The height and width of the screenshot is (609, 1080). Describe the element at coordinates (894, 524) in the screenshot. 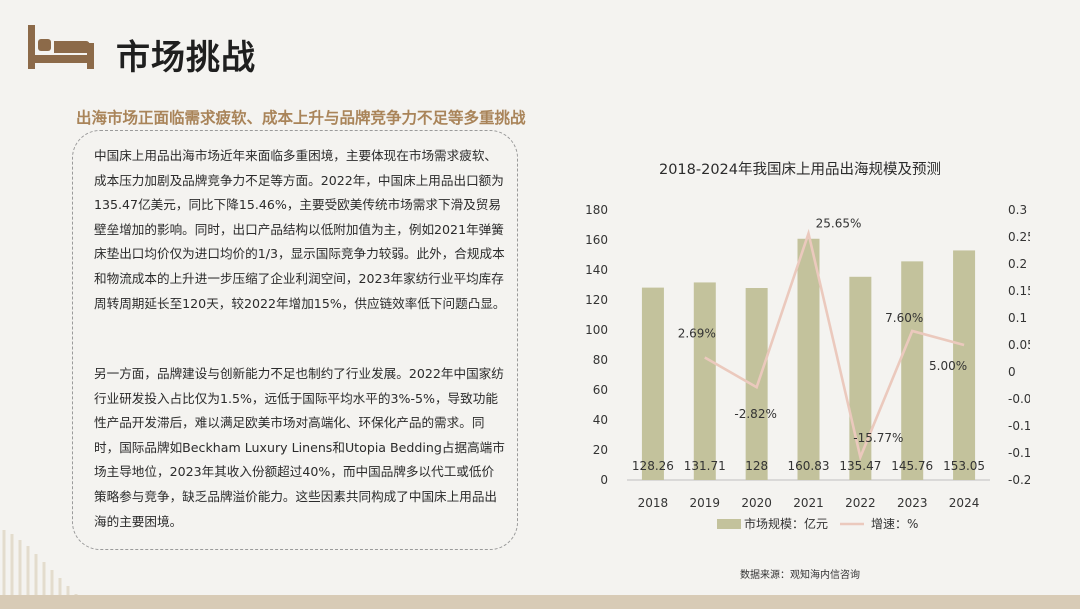

I see `legend-line-label: 增速：%` at that location.